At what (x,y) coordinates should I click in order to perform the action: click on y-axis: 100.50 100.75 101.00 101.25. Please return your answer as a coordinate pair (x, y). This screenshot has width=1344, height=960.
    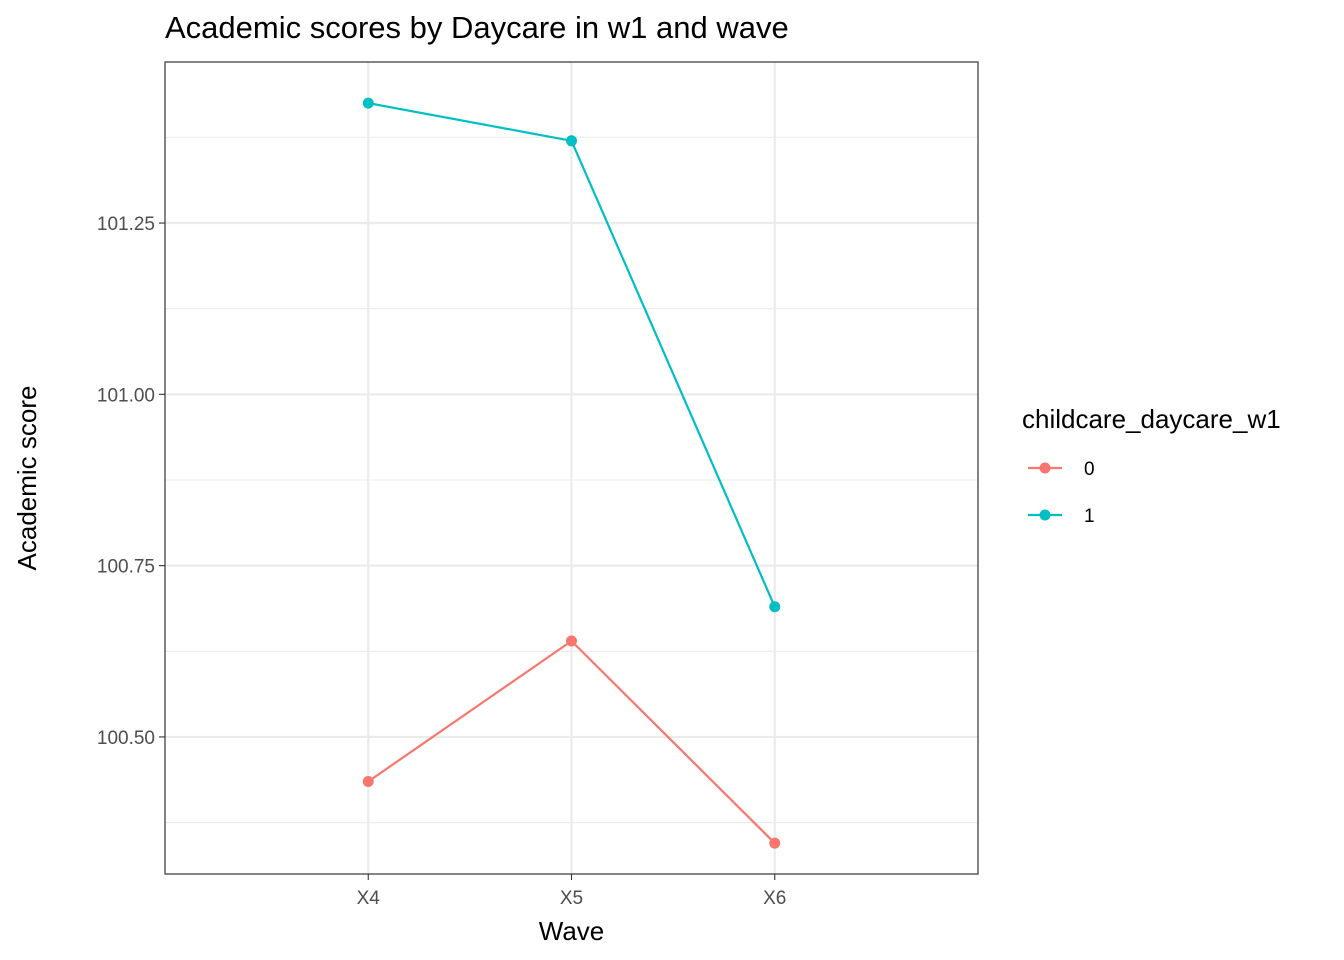
    Looking at the image, I should click on (131, 481).